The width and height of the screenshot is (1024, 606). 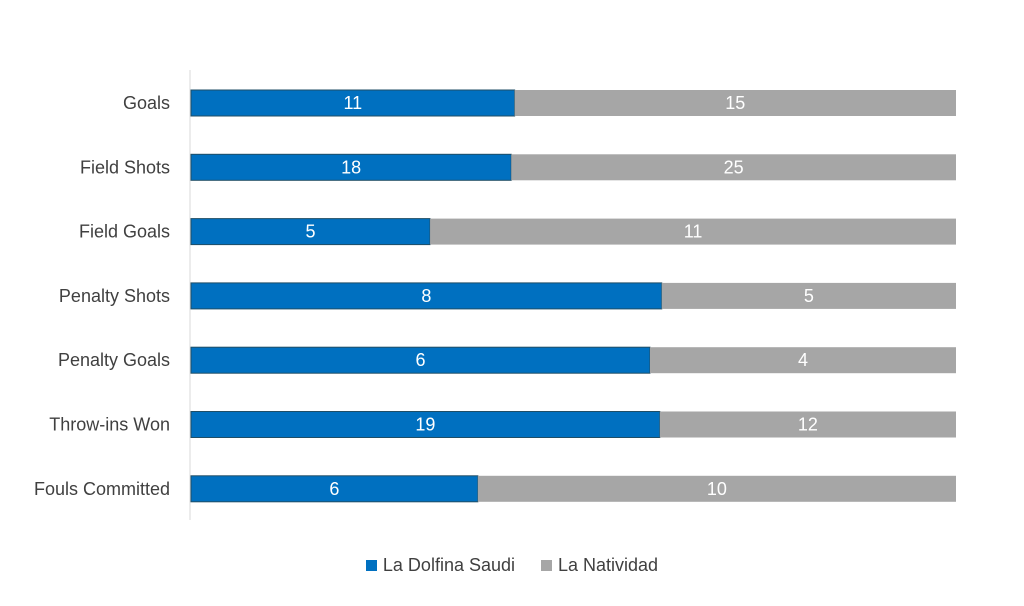 I want to click on data-label-series-1: 19, so click(x=425, y=425).